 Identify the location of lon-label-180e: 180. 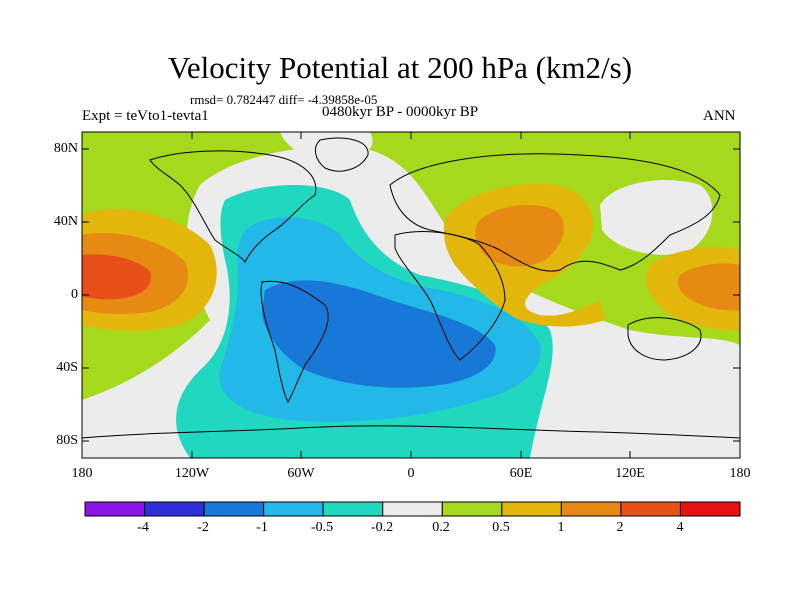
(740, 473).